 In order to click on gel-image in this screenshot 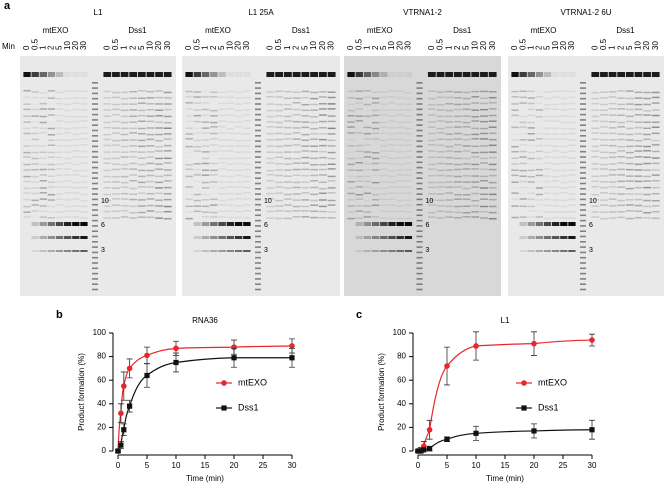, I will do `click(261, 176)`.